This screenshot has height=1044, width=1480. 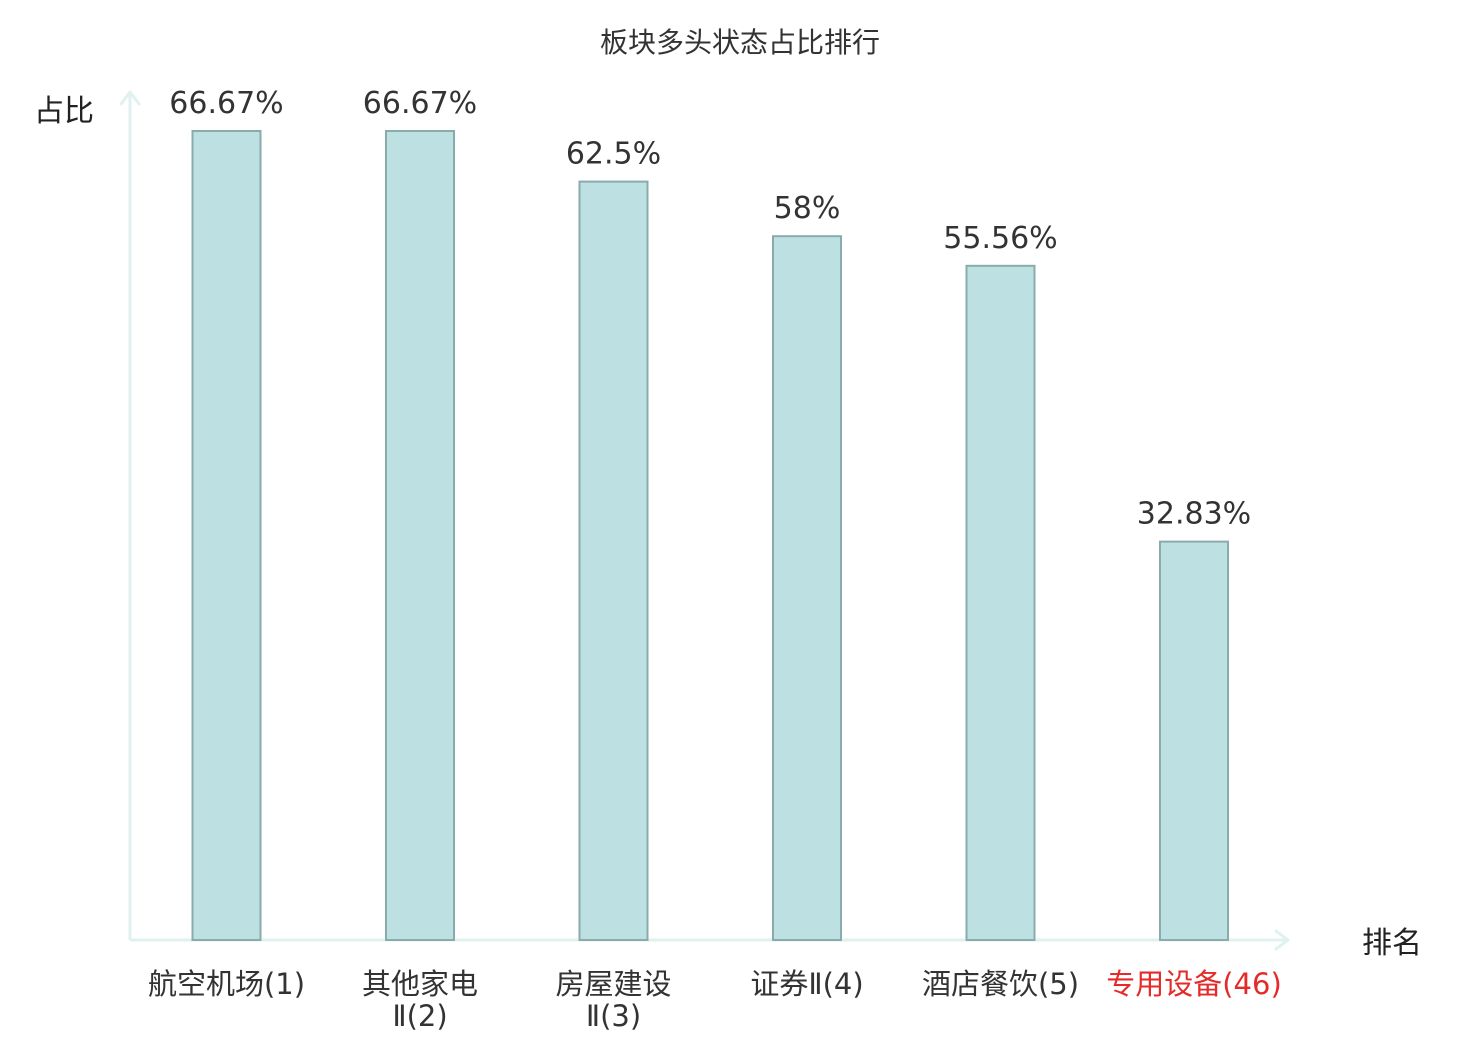 What do you see at coordinates (130, 98) in the screenshot?
I see `y-axis-arrow` at bounding box center [130, 98].